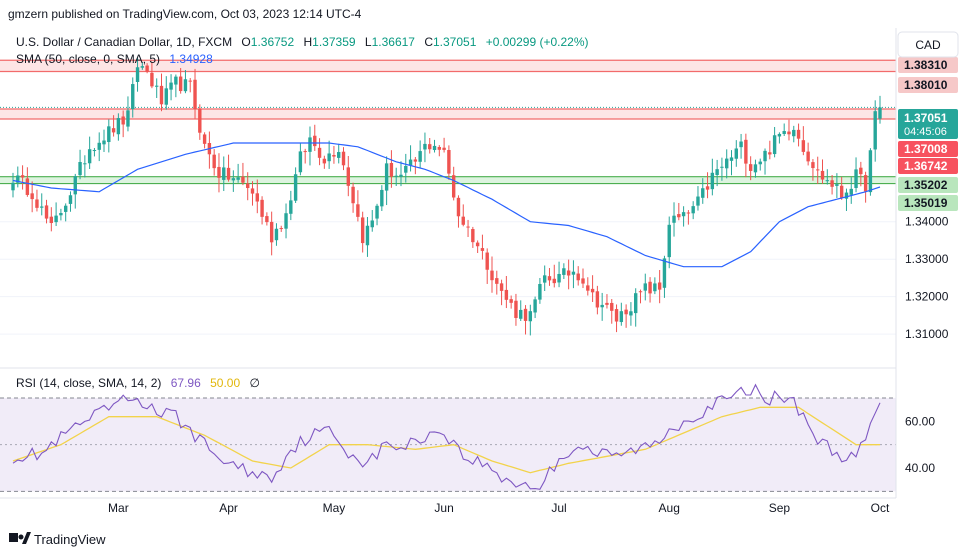 The height and width of the screenshot is (557, 970). I want to click on legend-high-label: H, so click(308, 42).